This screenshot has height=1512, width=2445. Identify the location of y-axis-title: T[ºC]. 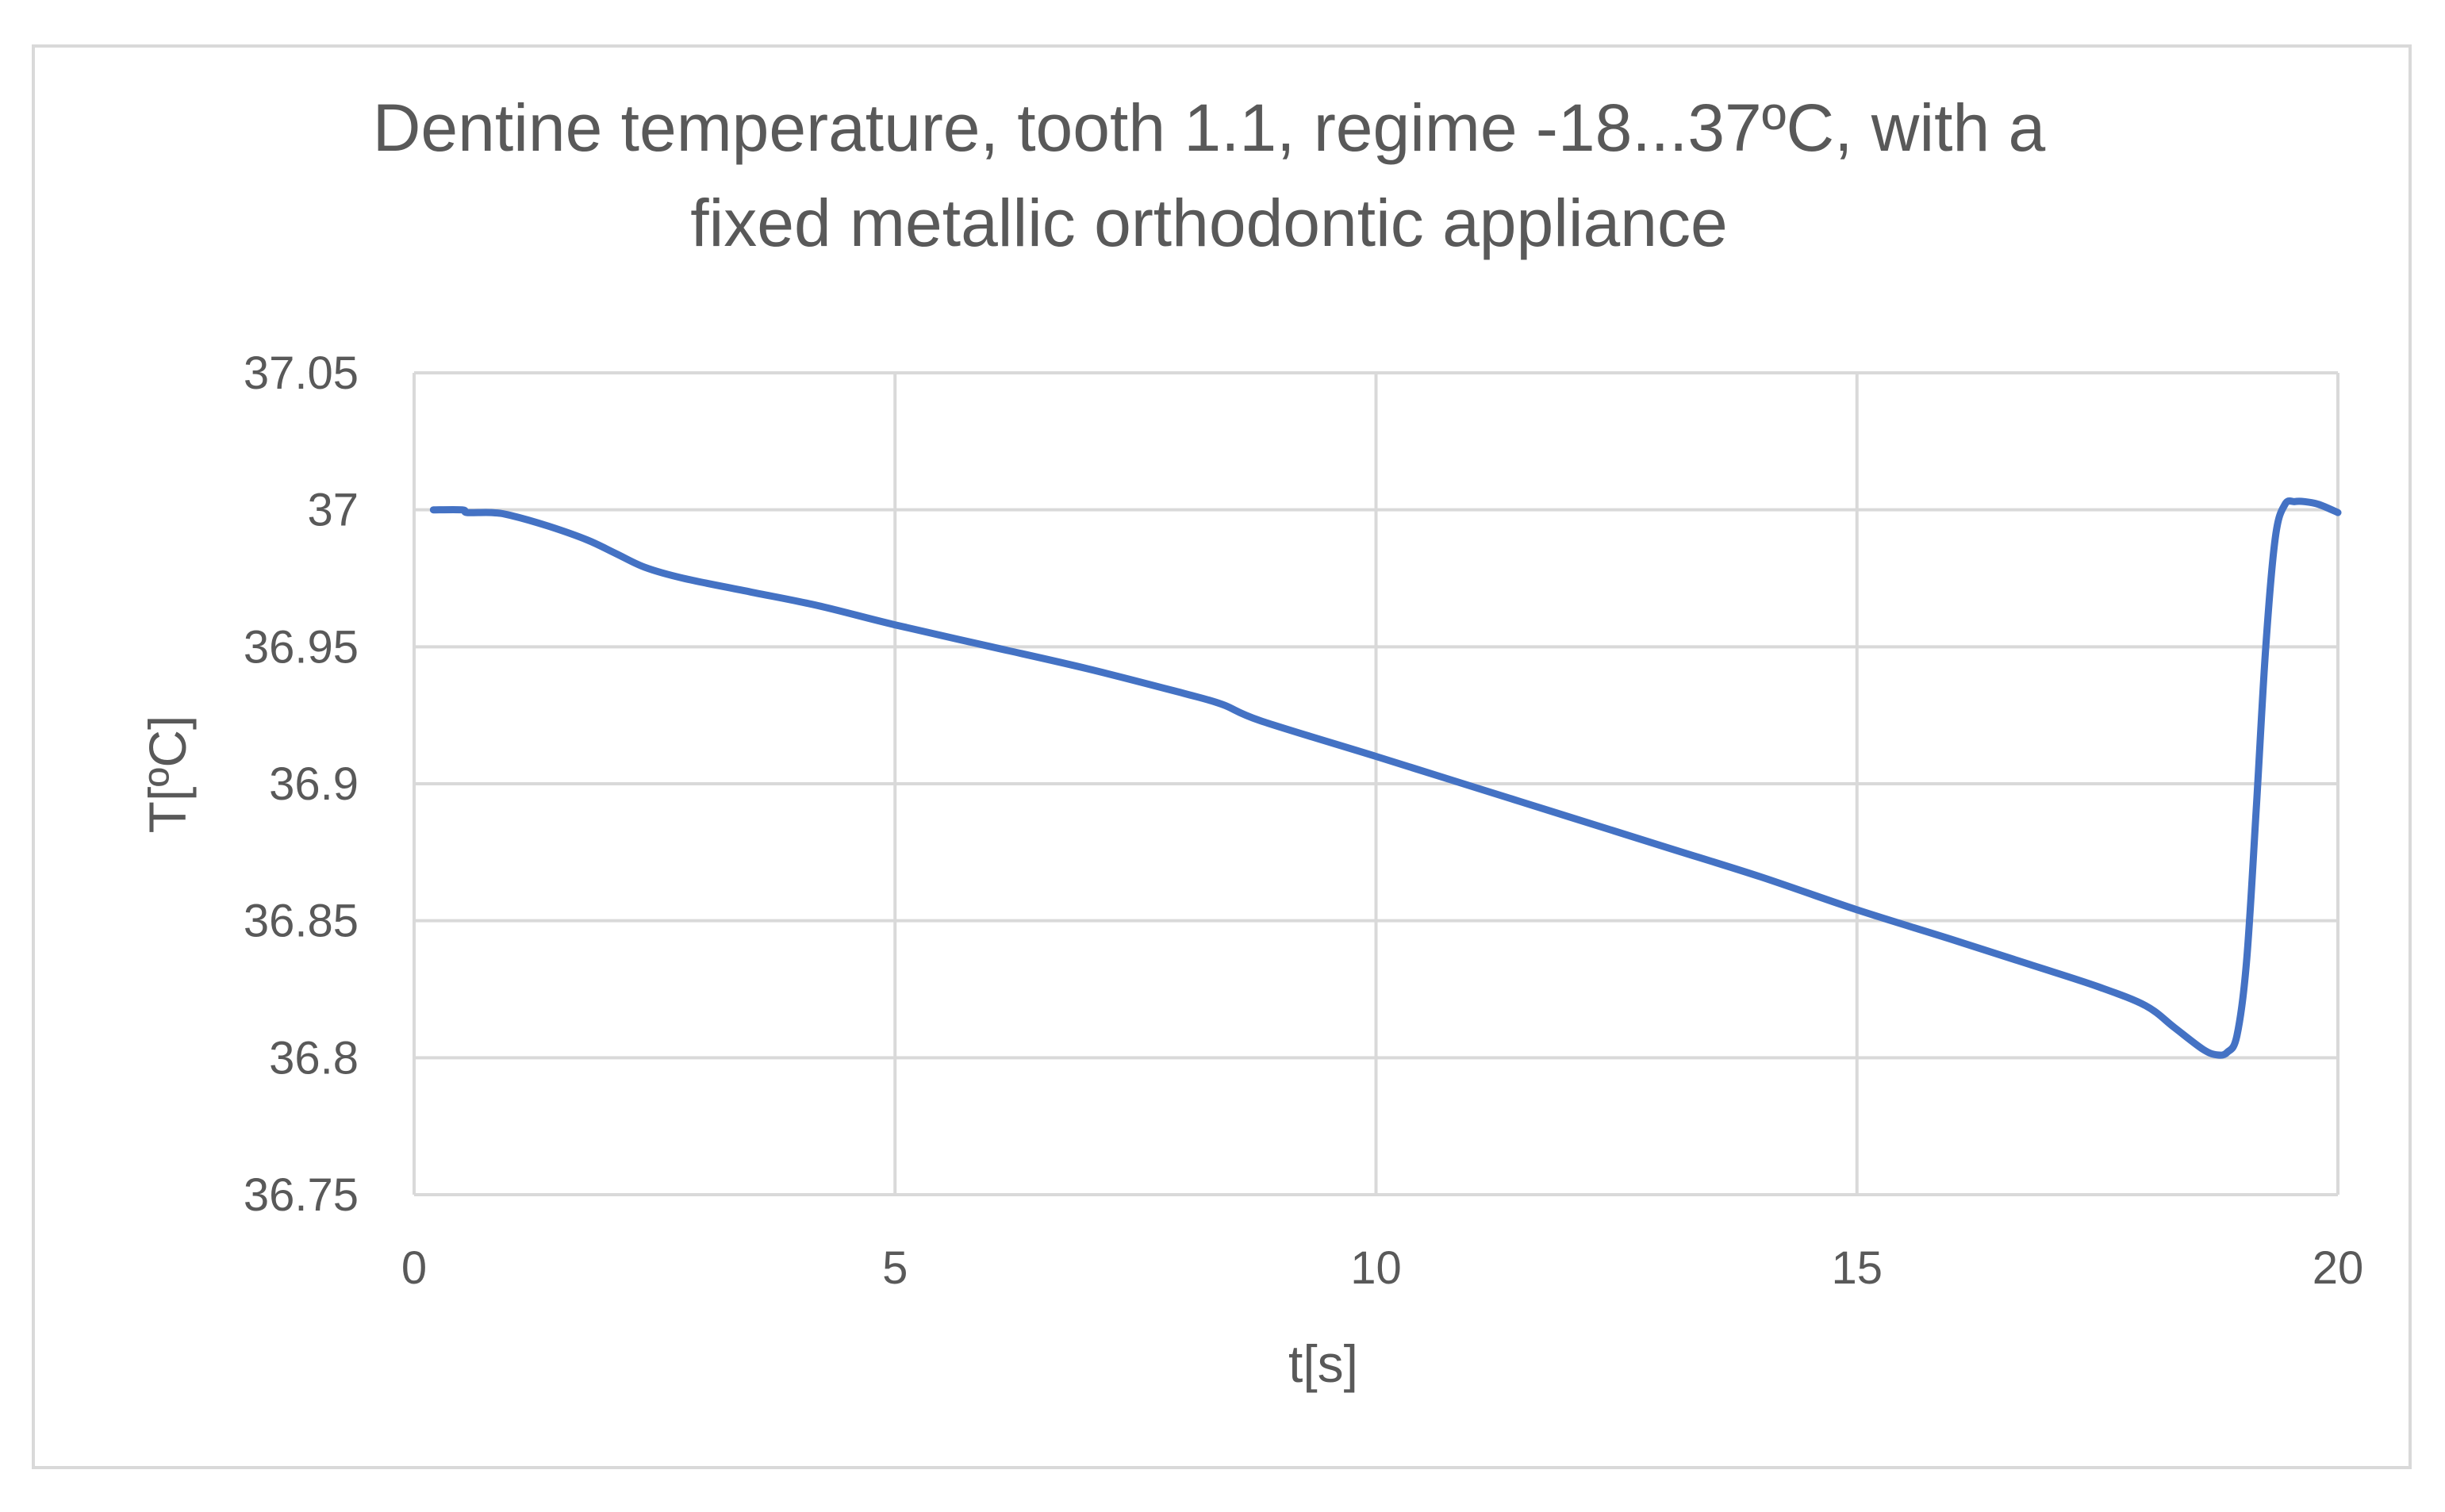
(167, 775).